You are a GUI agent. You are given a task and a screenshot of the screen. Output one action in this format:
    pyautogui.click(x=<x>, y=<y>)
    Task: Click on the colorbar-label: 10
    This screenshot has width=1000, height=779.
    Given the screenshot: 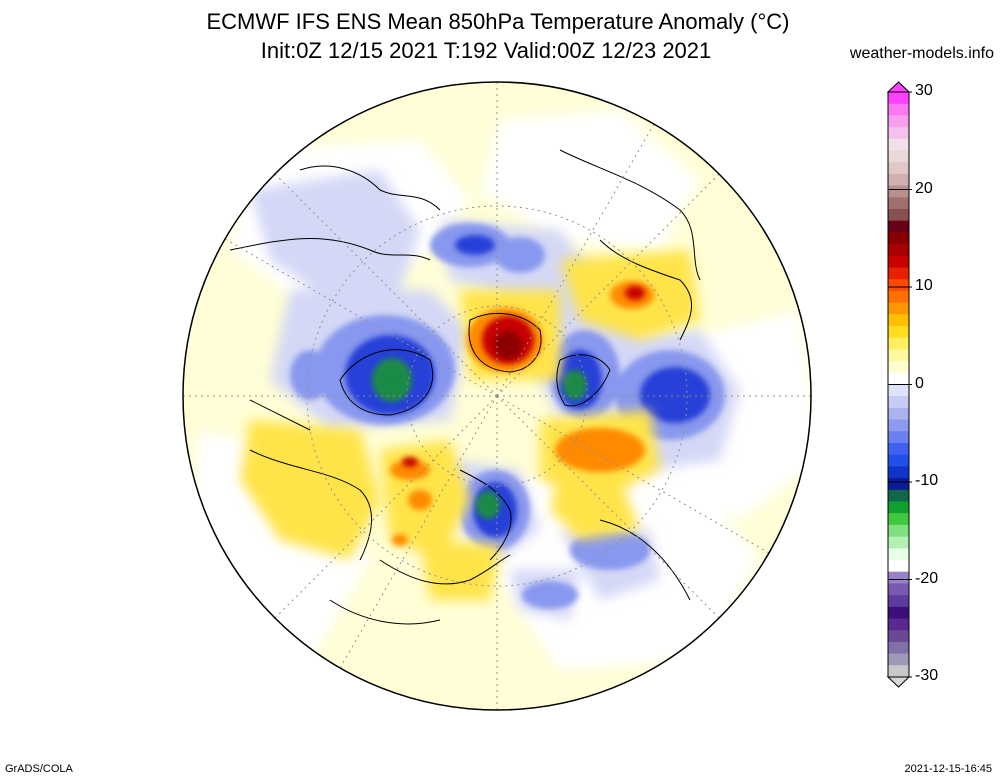 What is the action you would take?
    pyautogui.click(x=924, y=285)
    